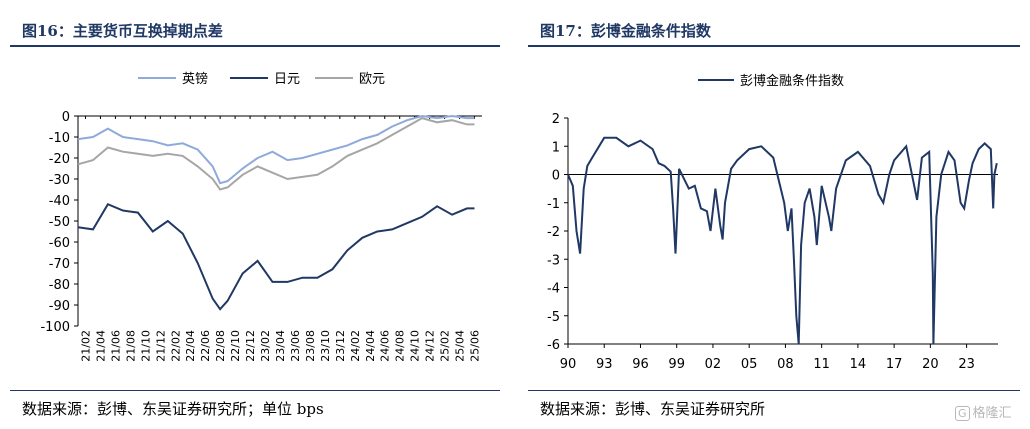 This screenshot has width=1030, height=429. Describe the element at coordinates (59, 222) in the screenshot. I see `y-tick-label: -50` at that location.